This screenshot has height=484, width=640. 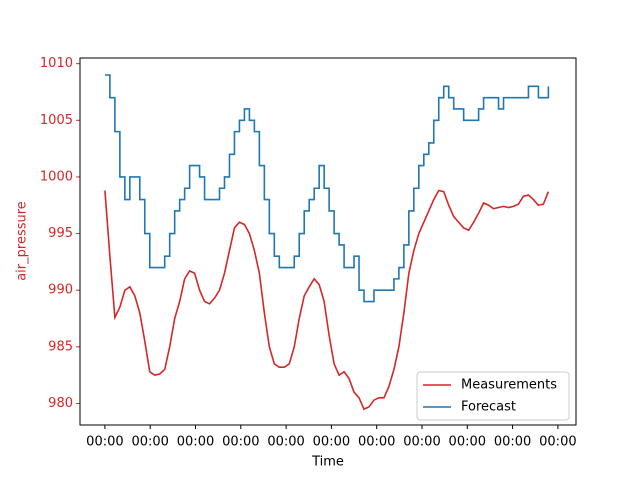 What do you see at coordinates (60, 403) in the screenshot?
I see `y-tick-label: 980` at bounding box center [60, 403].